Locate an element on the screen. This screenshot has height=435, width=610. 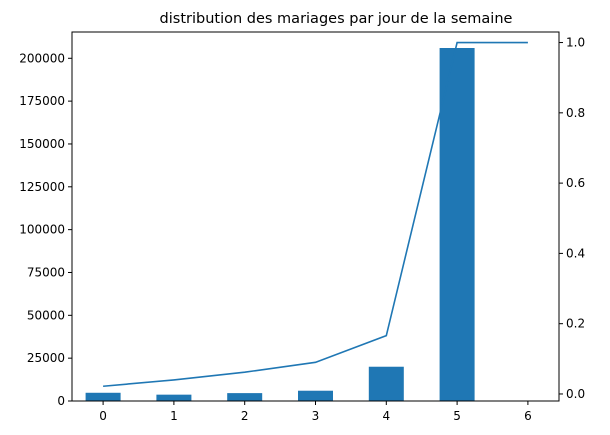
y-tick-label: 50000 is located at coordinates (46, 315).